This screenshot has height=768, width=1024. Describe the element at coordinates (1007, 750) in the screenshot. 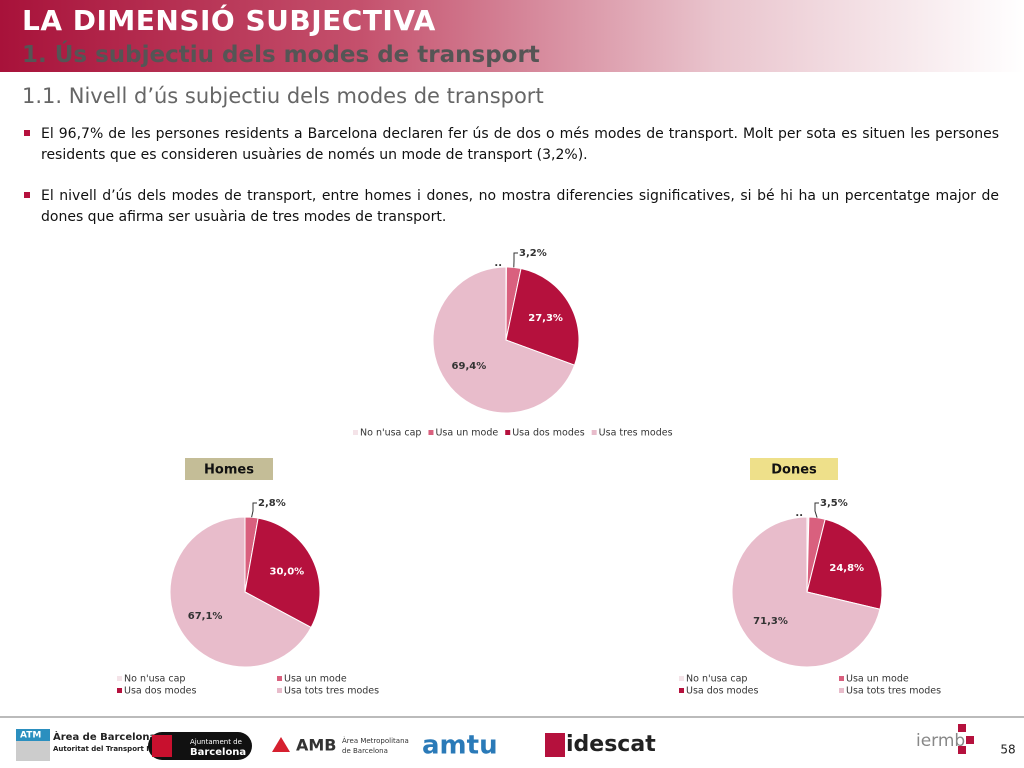

I see `page-number: 58` at that location.